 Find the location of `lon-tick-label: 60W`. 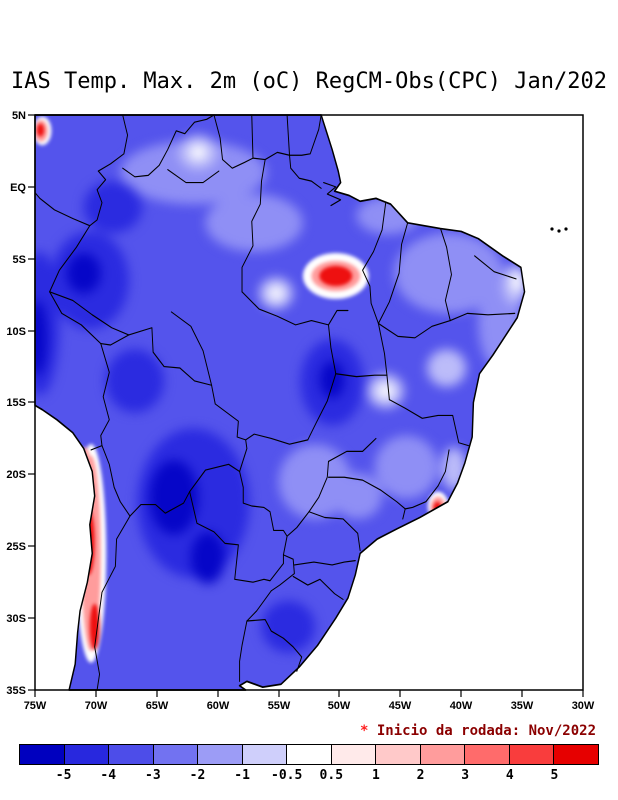

lon-tick-label: 60W is located at coordinates (218, 706).